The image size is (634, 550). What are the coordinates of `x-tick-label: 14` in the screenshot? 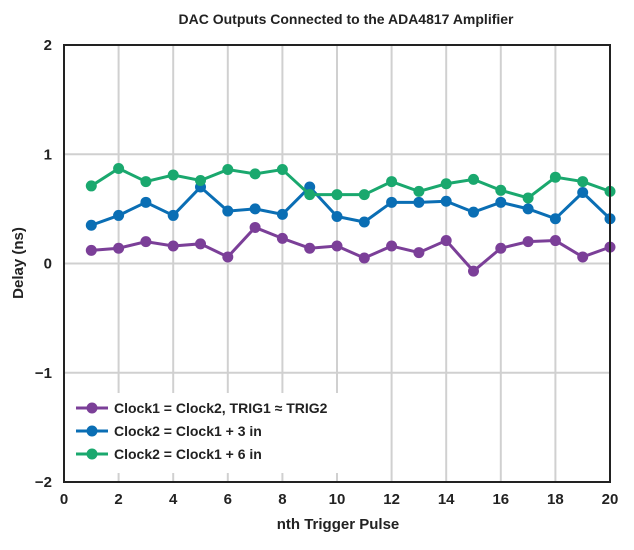 It's located at (446, 499).